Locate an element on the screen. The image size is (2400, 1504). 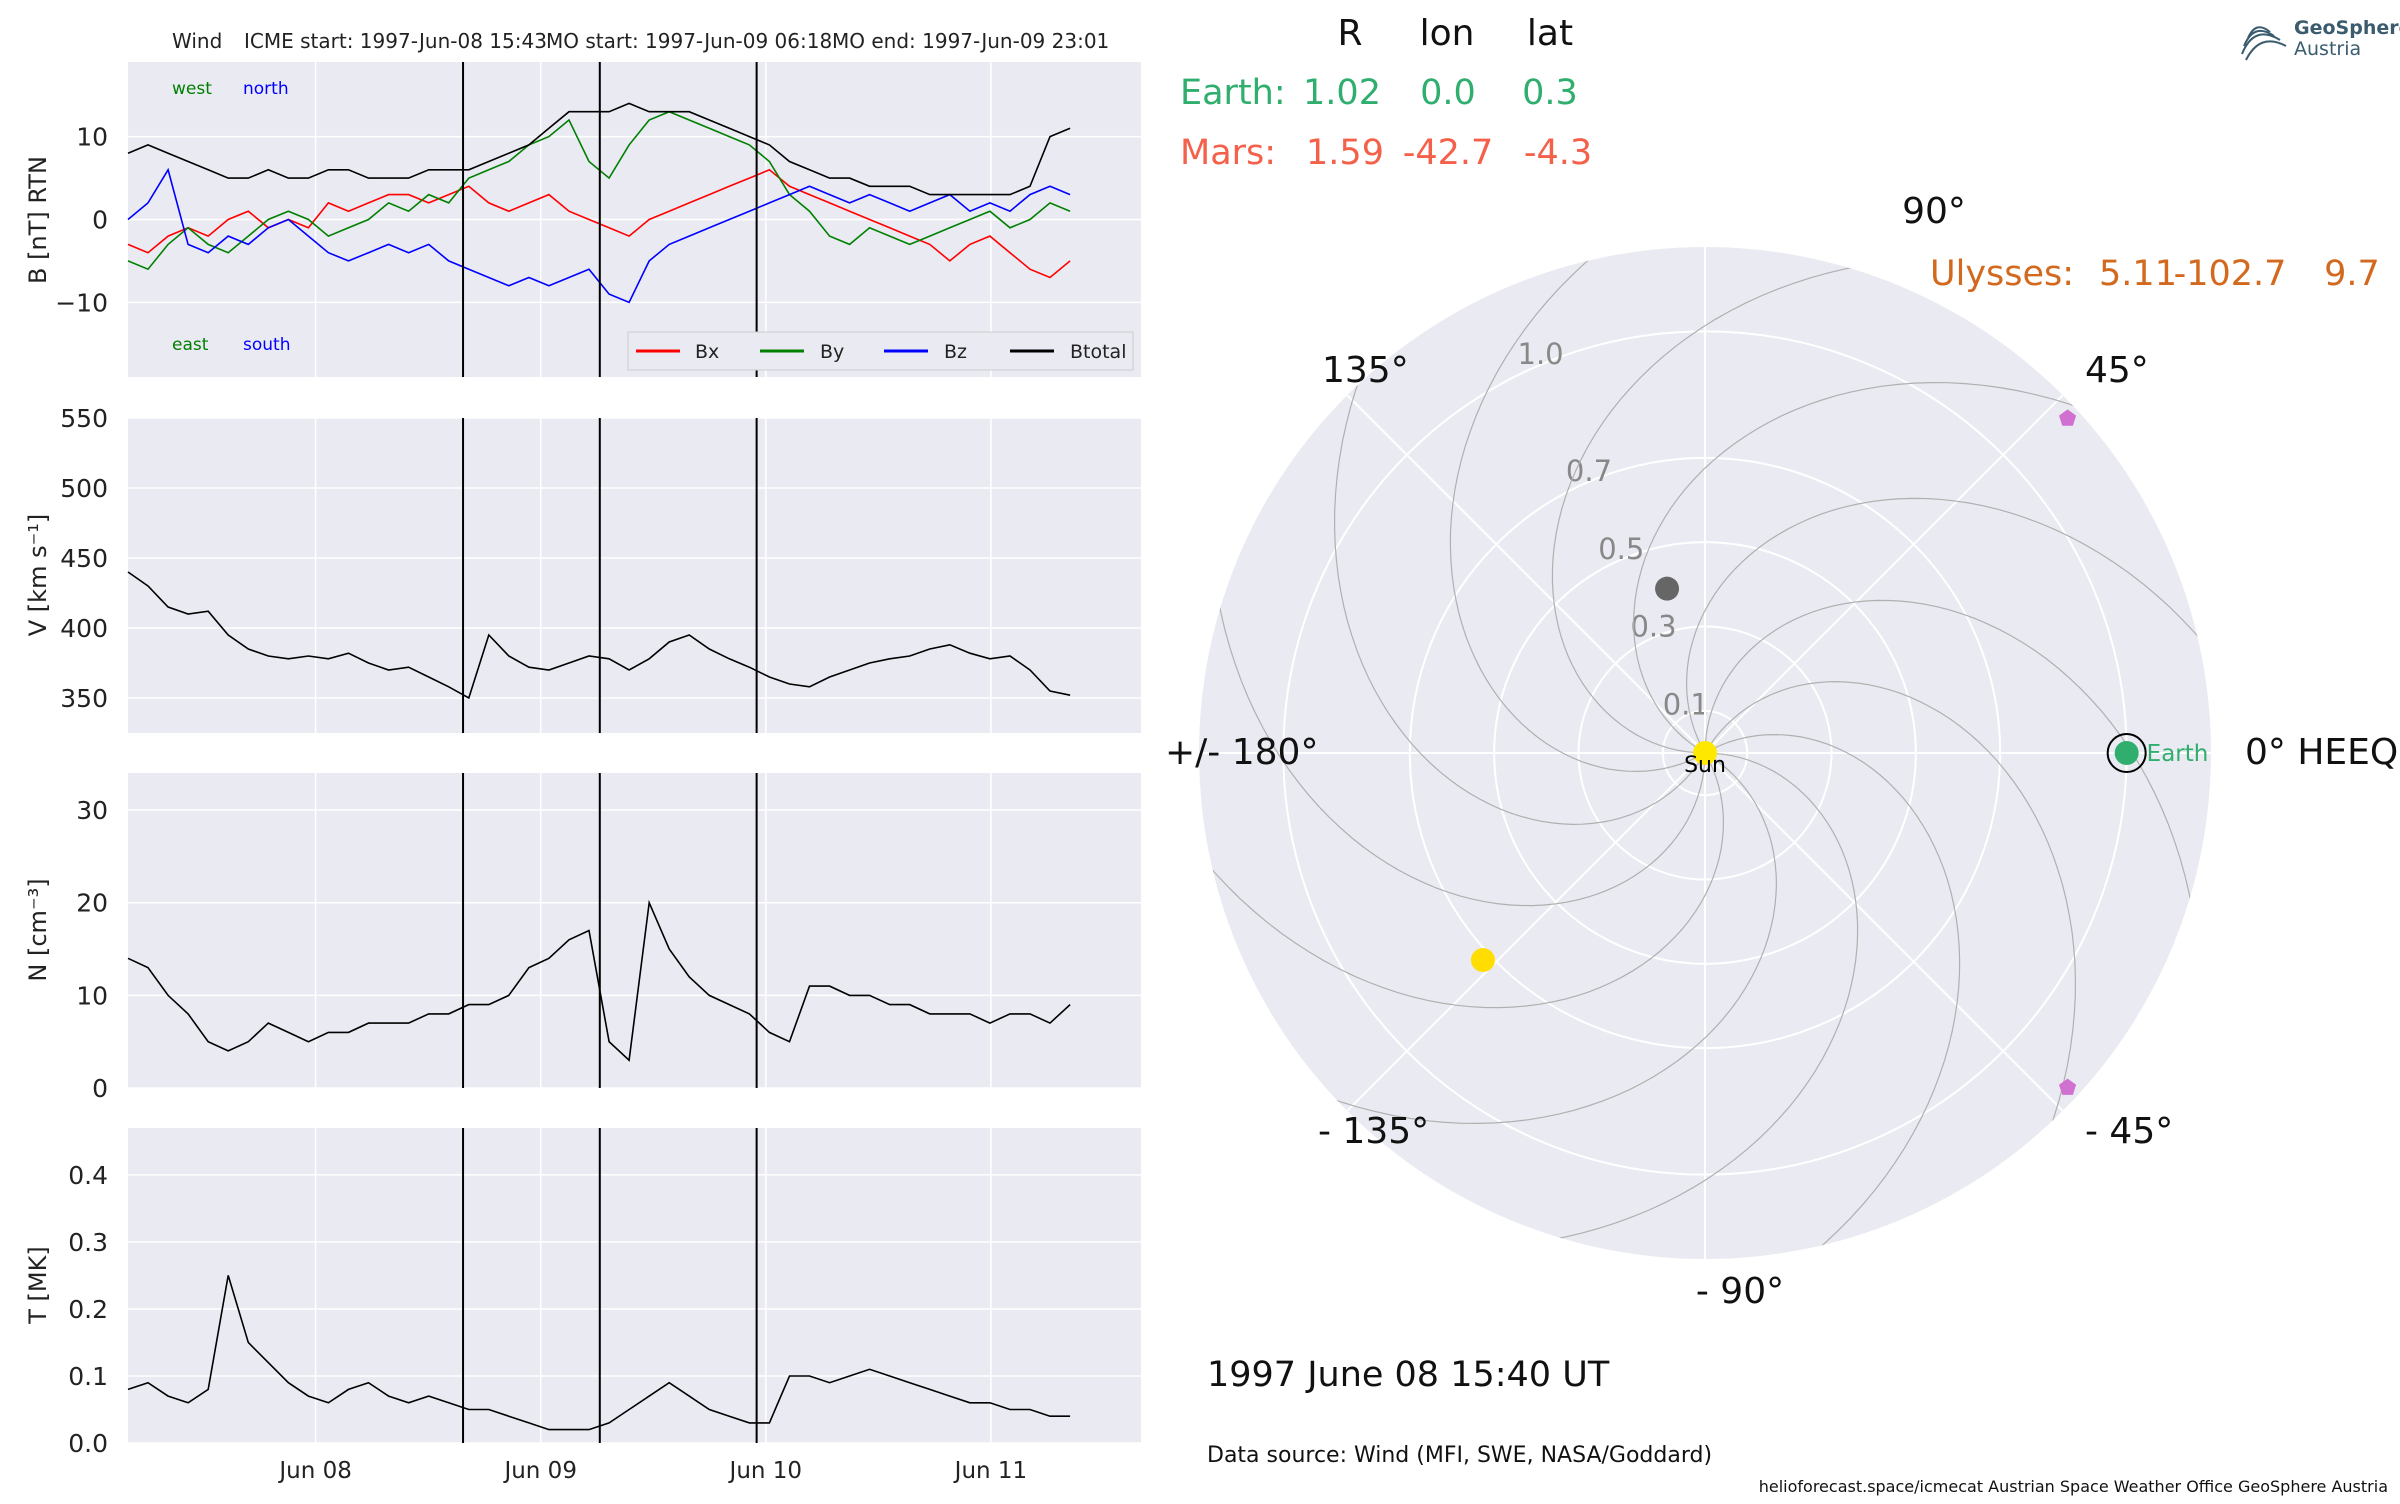
y-tick-label: −10 is located at coordinates (81, 302).